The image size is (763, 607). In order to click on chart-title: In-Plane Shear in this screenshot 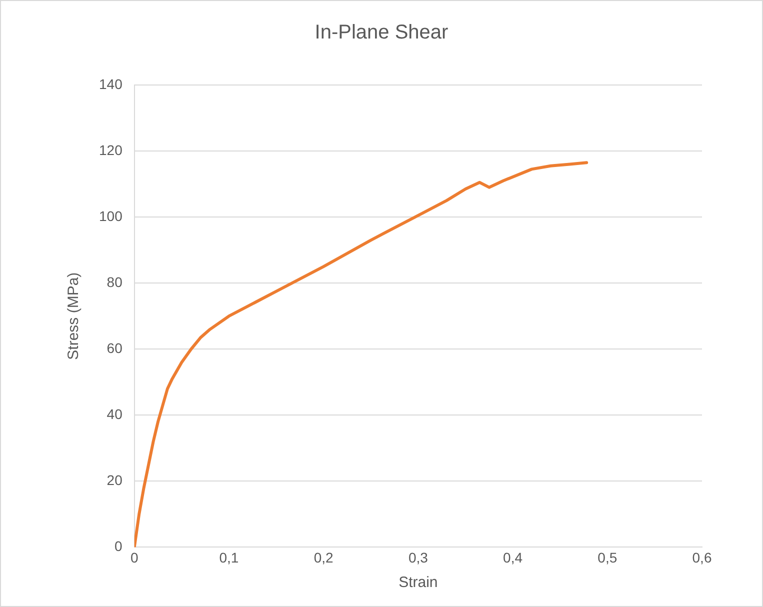, I will do `click(381, 33)`.